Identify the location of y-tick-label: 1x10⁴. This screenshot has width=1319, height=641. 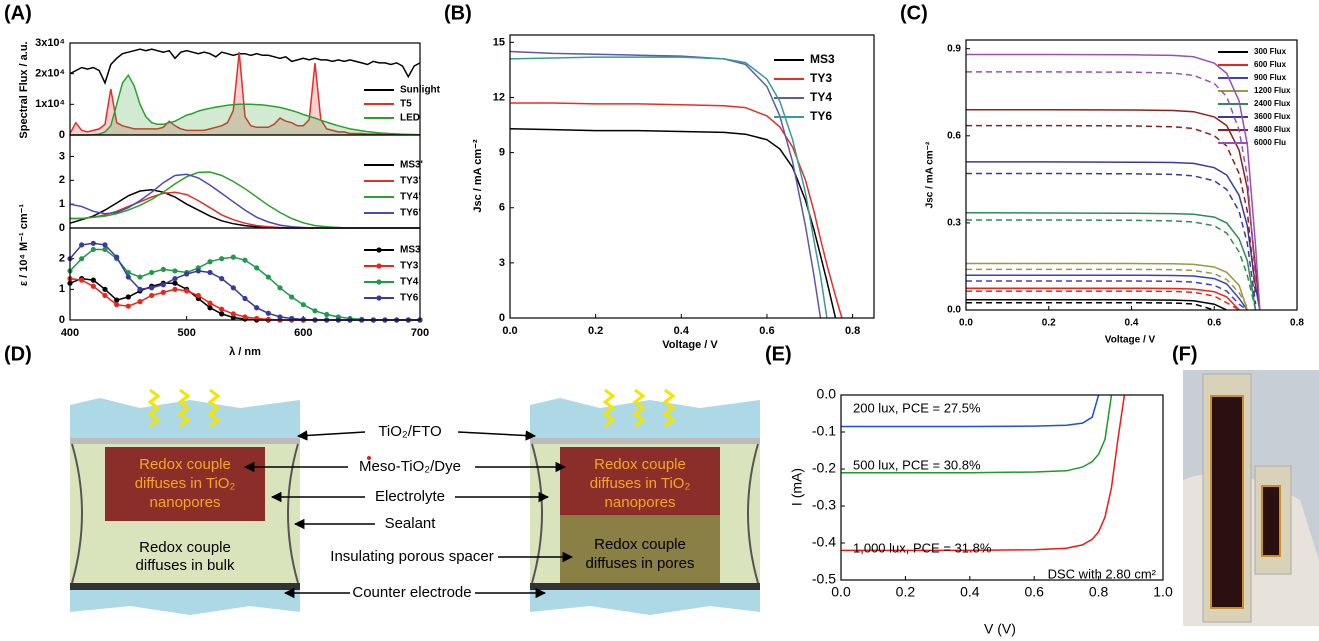
(50, 104).